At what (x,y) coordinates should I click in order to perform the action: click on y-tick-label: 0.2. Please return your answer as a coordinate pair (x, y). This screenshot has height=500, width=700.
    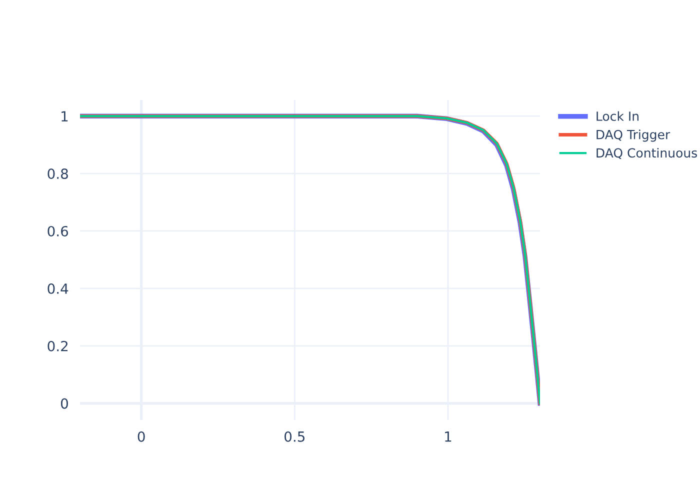
    Looking at the image, I should click on (58, 346).